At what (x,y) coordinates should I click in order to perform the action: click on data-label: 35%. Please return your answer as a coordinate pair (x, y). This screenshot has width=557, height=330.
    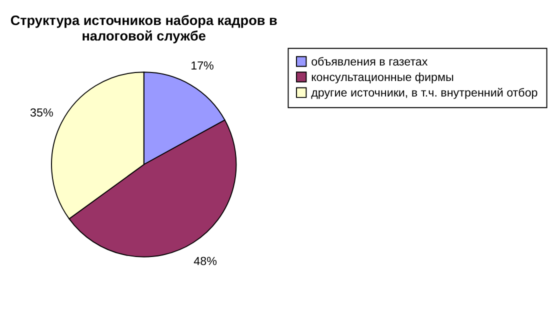
    Looking at the image, I should click on (42, 113).